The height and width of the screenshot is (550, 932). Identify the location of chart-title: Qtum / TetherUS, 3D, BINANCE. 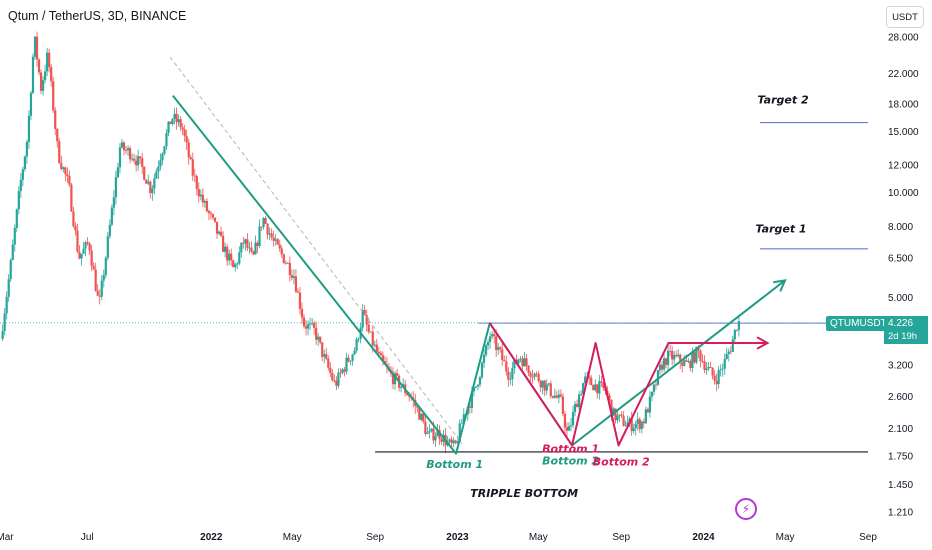
(97, 16).